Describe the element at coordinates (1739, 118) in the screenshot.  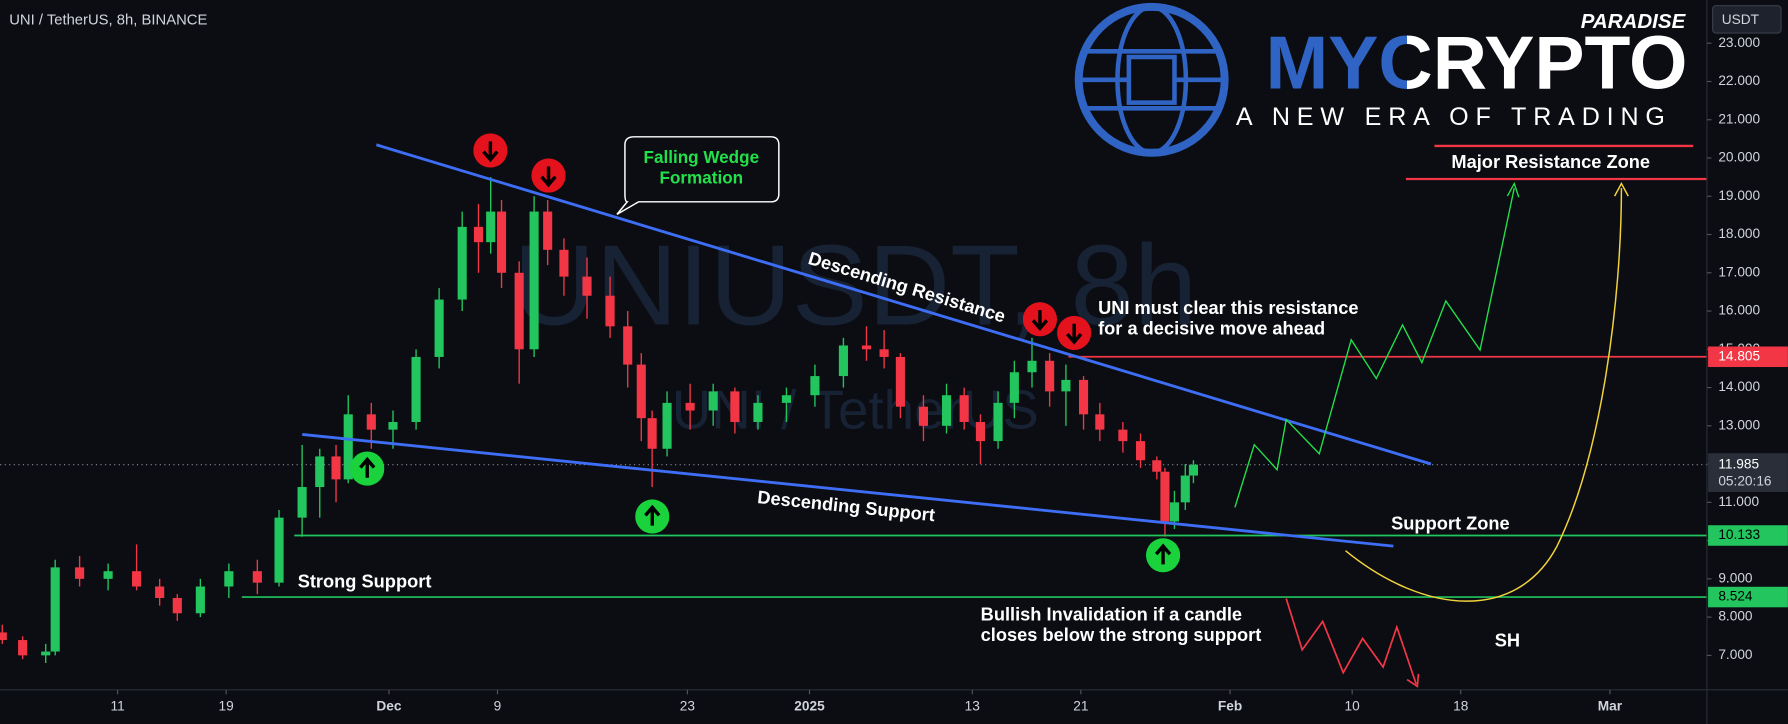
I see `y-tick-label: 21.000` at that location.